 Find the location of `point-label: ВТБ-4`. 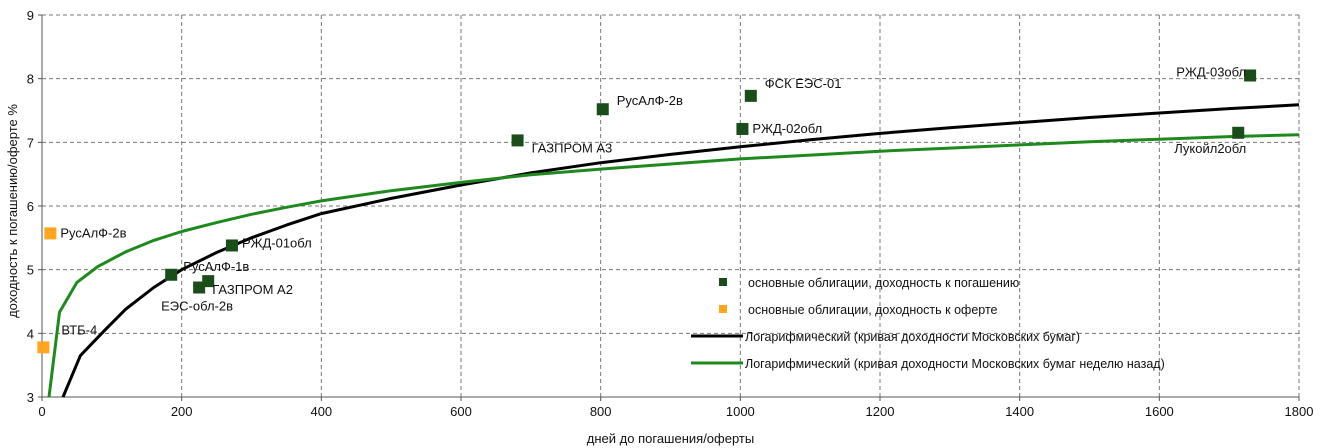

point-label: ВТБ-4 is located at coordinates (79, 329).